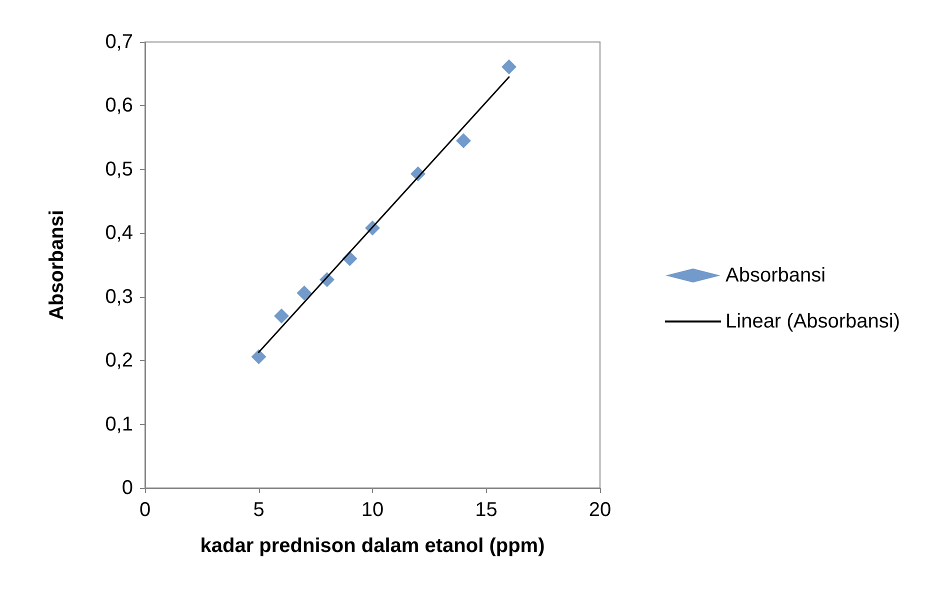  Describe the element at coordinates (372, 546) in the screenshot. I see `x-axis-title: kadar prednison dalam etanol (ppm)` at that location.